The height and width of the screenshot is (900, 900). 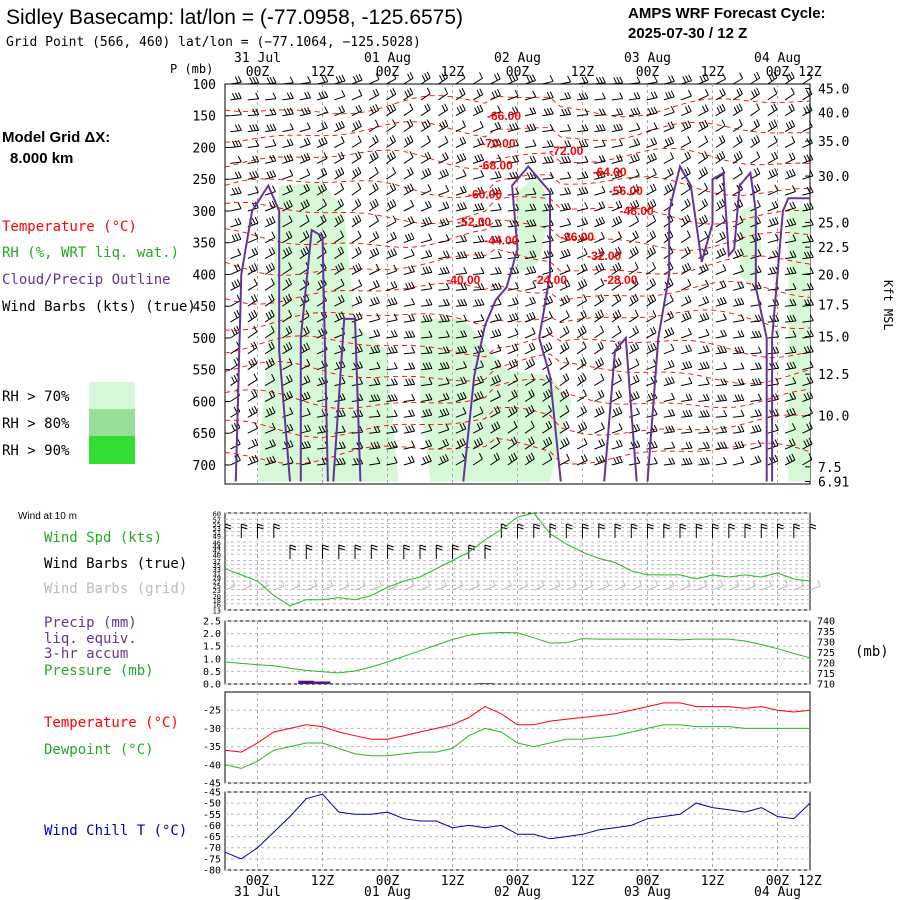 I want to click on axis-tick-label: 20, so click(x=217, y=597).